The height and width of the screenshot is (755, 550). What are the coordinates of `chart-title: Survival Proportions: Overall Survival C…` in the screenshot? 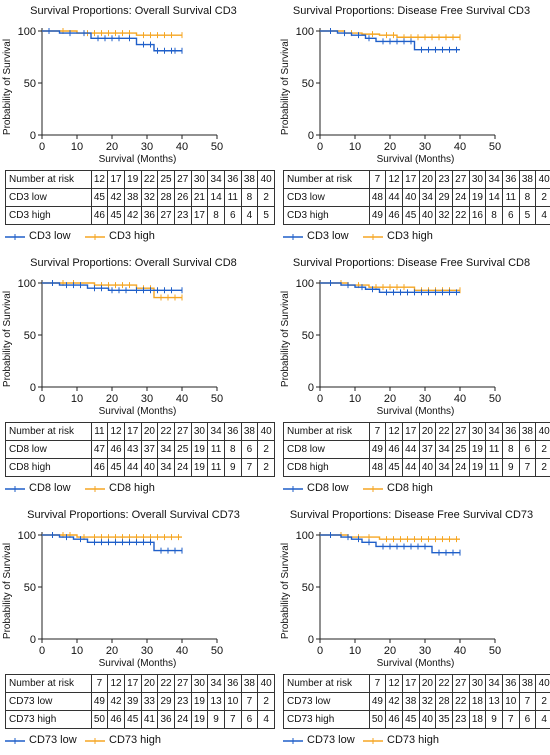 It's located at (133, 515).